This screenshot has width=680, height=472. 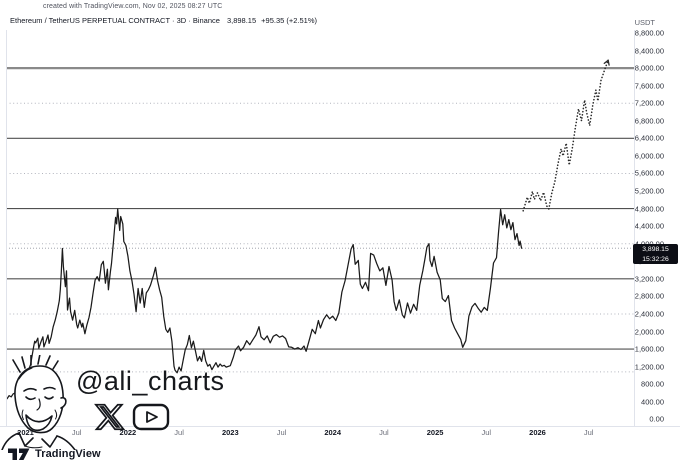 I want to click on bar-countdown: 15:32:26, so click(x=655, y=259).